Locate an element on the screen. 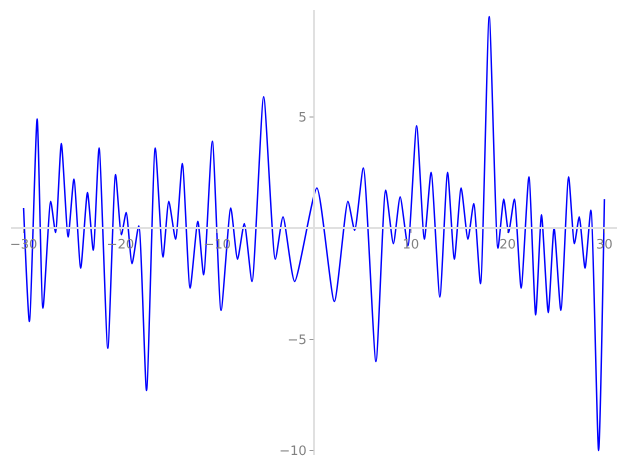 The image size is (627, 469). x-tick-label: 20 is located at coordinates (507, 244).